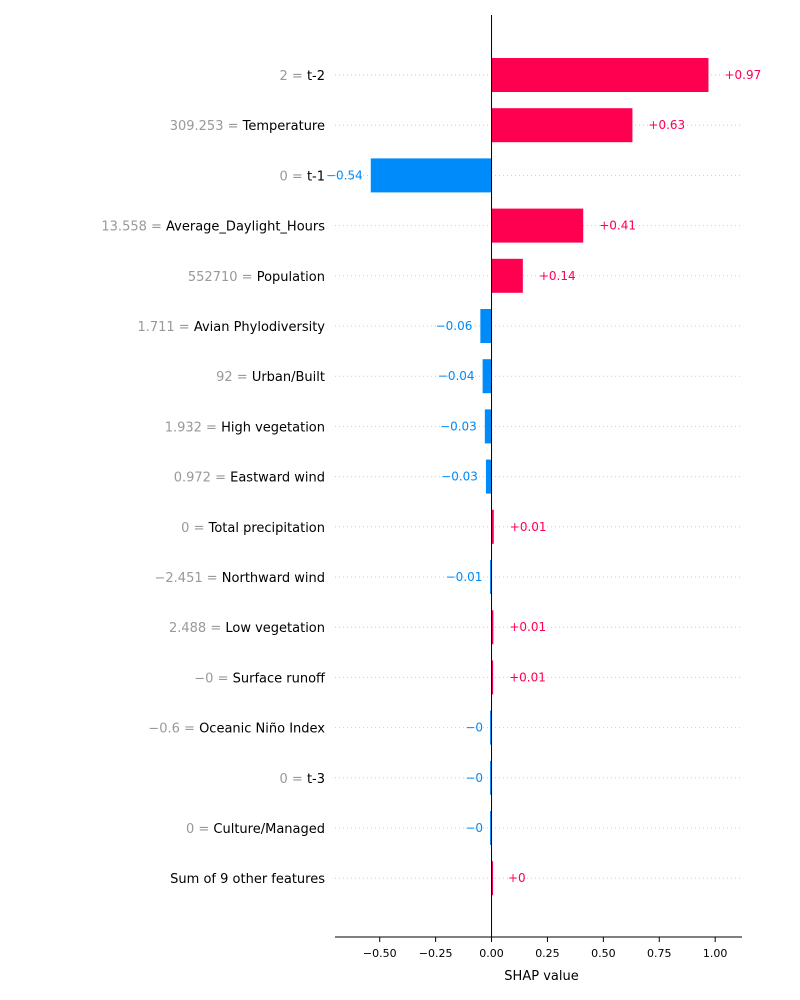 The width and height of the screenshot is (800, 1000). I want to click on feature-label: 0 = Culture/Managed, so click(255, 829).